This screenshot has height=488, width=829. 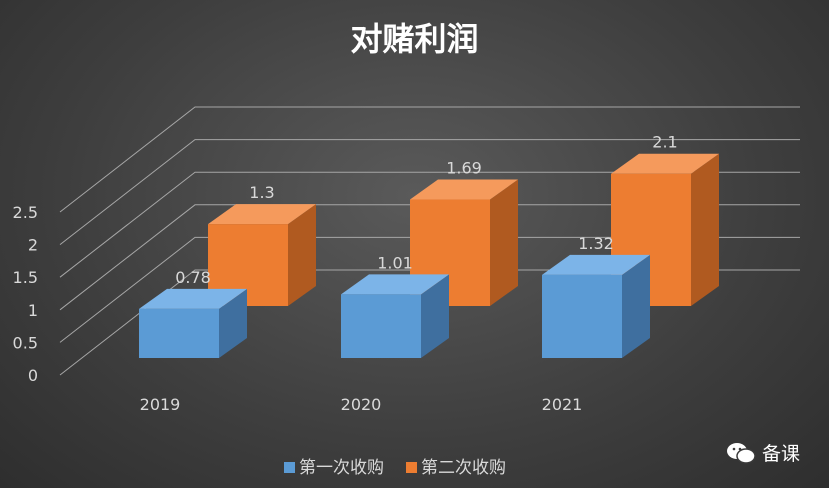 What do you see at coordinates (596, 243) in the screenshot?
I see `data-label: 1.32` at bounding box center [596, 243].